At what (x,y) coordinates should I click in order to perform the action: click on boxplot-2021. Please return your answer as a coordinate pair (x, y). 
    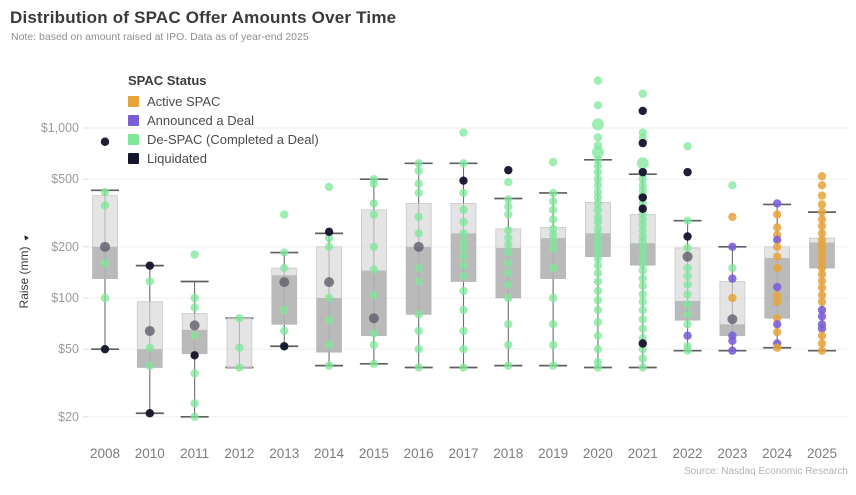
    Looking at the image, I should click on (642, 230).